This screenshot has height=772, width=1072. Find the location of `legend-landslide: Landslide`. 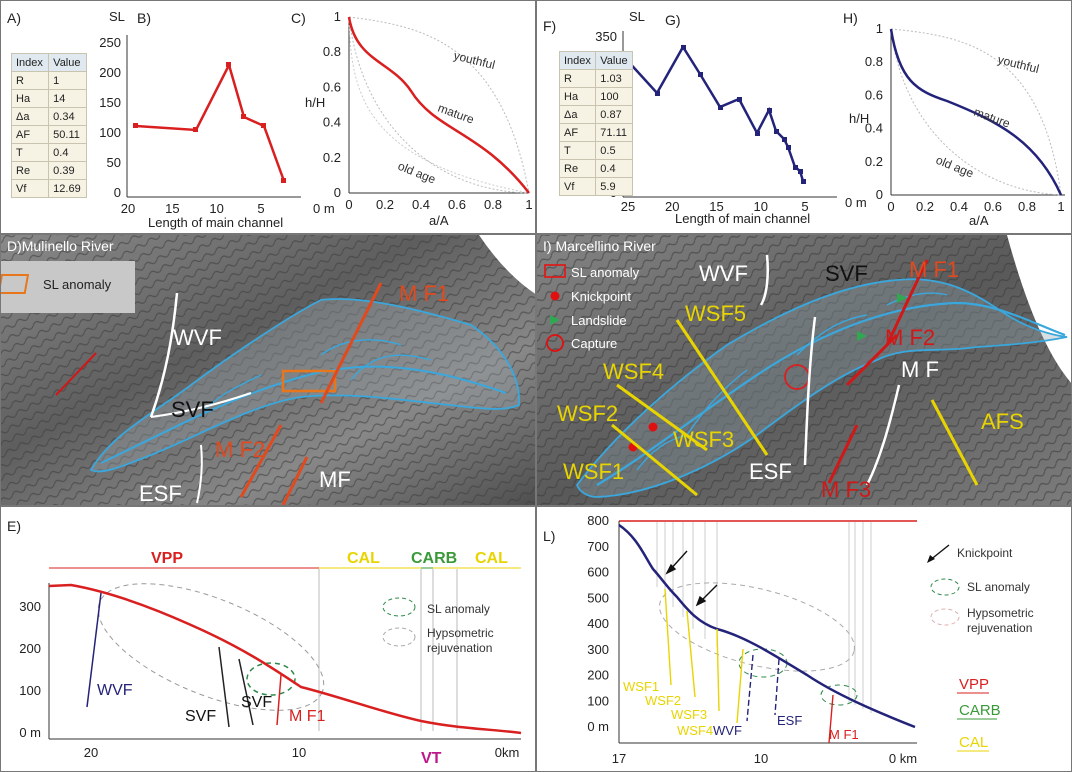

legend-landslide: Landslide is located at coordinates (599, 320).